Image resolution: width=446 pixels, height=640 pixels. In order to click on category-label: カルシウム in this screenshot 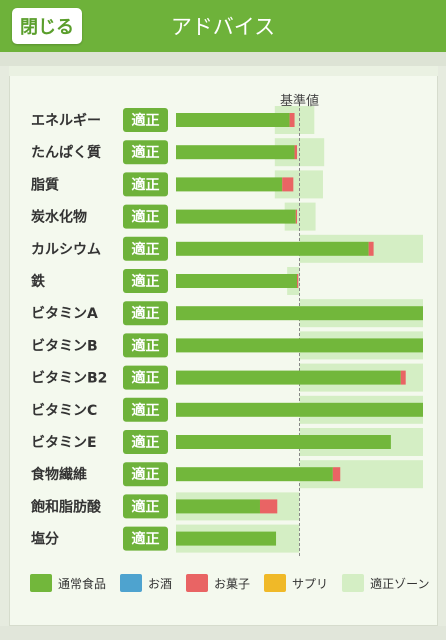, I will do `click(66, 250)`.